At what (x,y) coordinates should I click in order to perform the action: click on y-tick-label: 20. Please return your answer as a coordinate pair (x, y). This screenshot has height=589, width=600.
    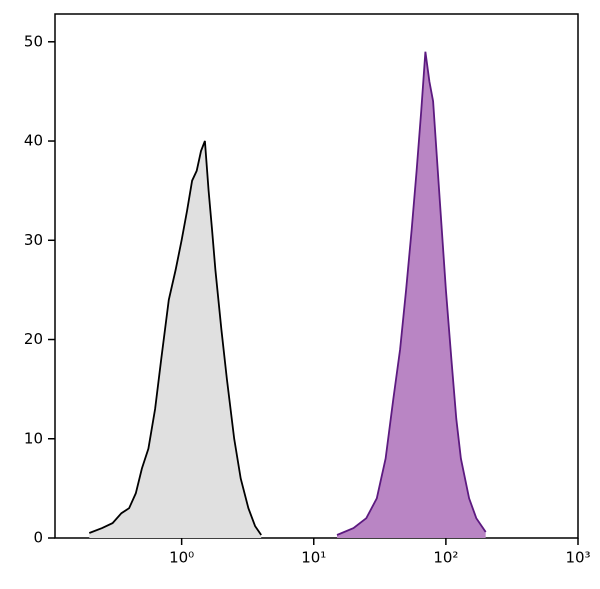
    Looking at the image, I should click on (33, 339).